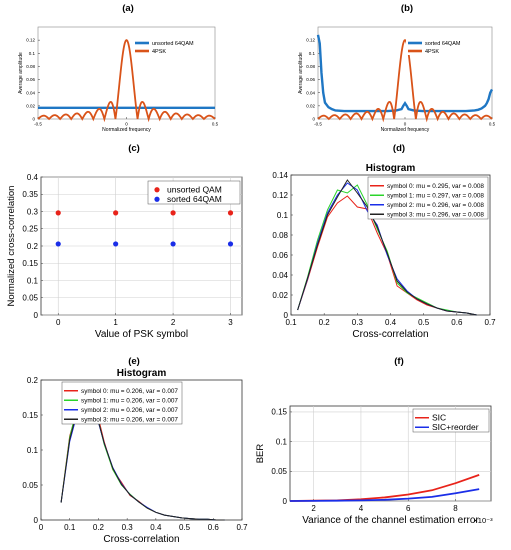 The image size is (511, 550). Describe the element at coordinates (30, 194) in the screenshot. I see `y-tick-label: 0.35` at that location.